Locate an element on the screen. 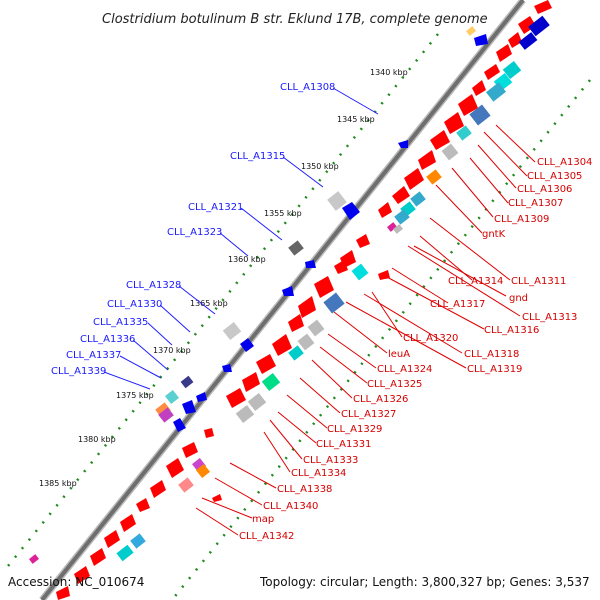  gene-label: CLL_A1327 is located at coordinates (368, 414).